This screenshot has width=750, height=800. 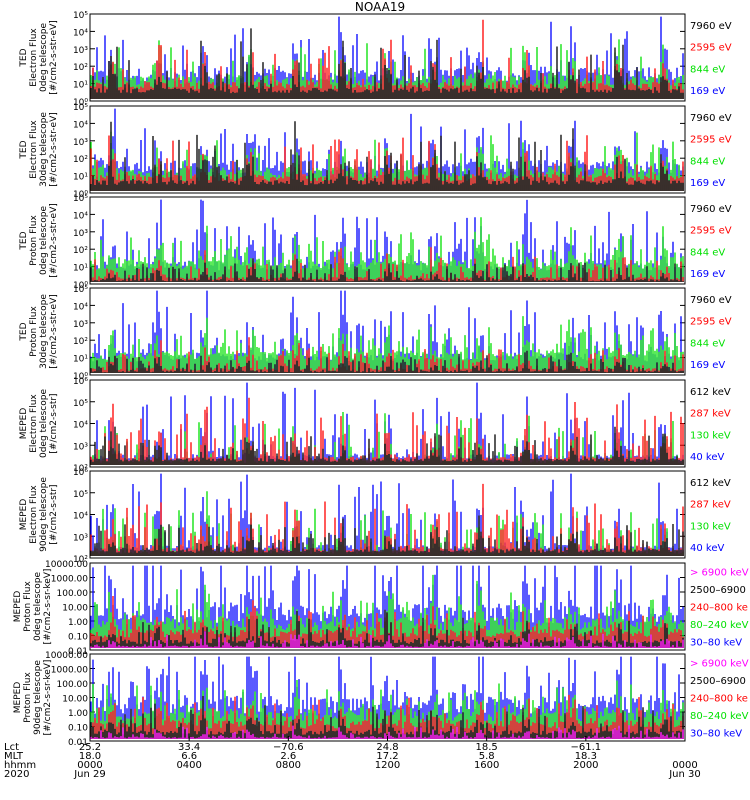 What do you see at coordinates (684, 774) in the screenshot?
I see `x-date-label: Jun 30` at bounding box center [684, 774].